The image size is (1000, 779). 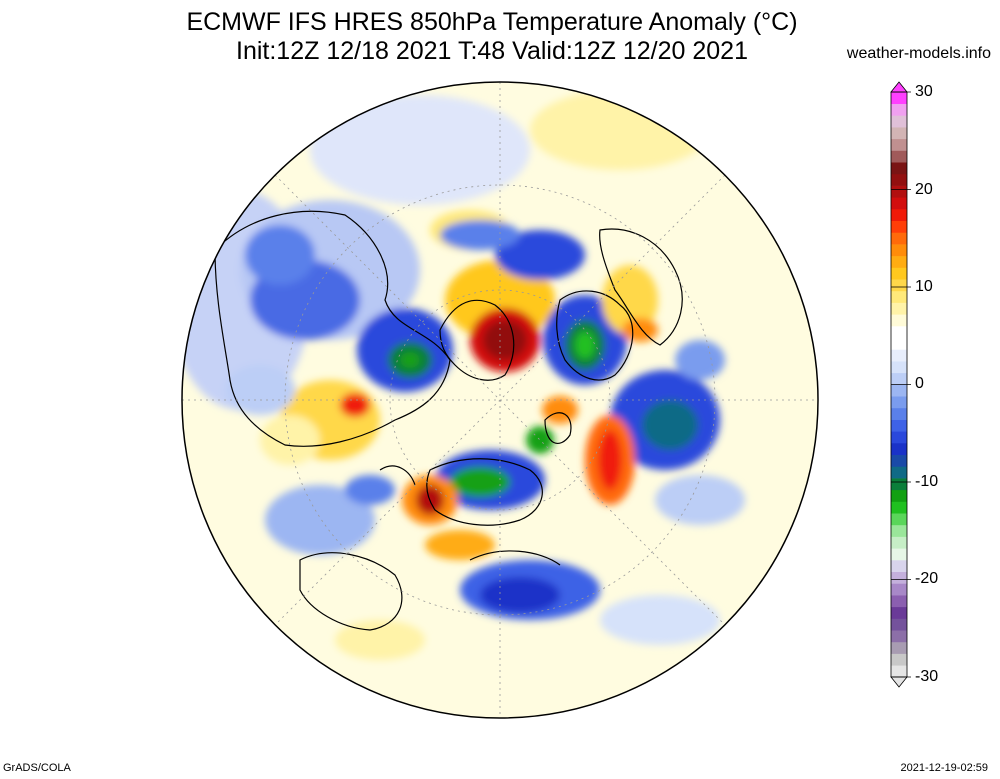 I want to click on colorbar-tick-label: 30, so click(x=924, y=91).